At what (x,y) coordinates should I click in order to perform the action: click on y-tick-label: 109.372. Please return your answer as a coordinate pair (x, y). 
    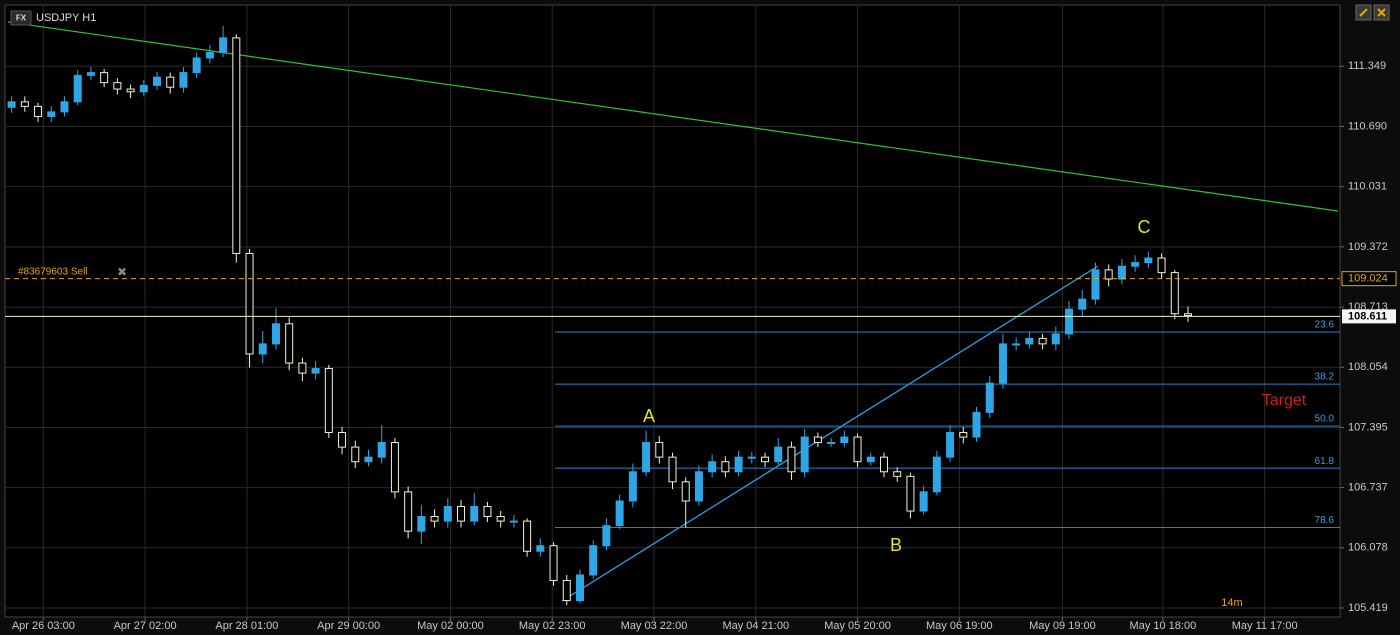
    Looking at the image, I should click on (1368, 247).